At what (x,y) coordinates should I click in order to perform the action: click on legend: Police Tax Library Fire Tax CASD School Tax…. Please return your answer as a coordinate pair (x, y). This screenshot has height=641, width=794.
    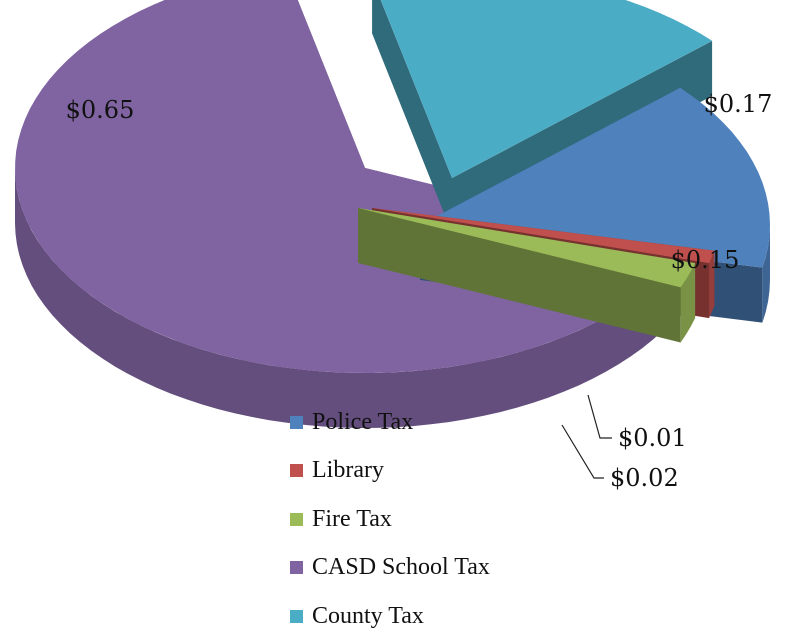
    Looking at the image, I should click on (390, 519).